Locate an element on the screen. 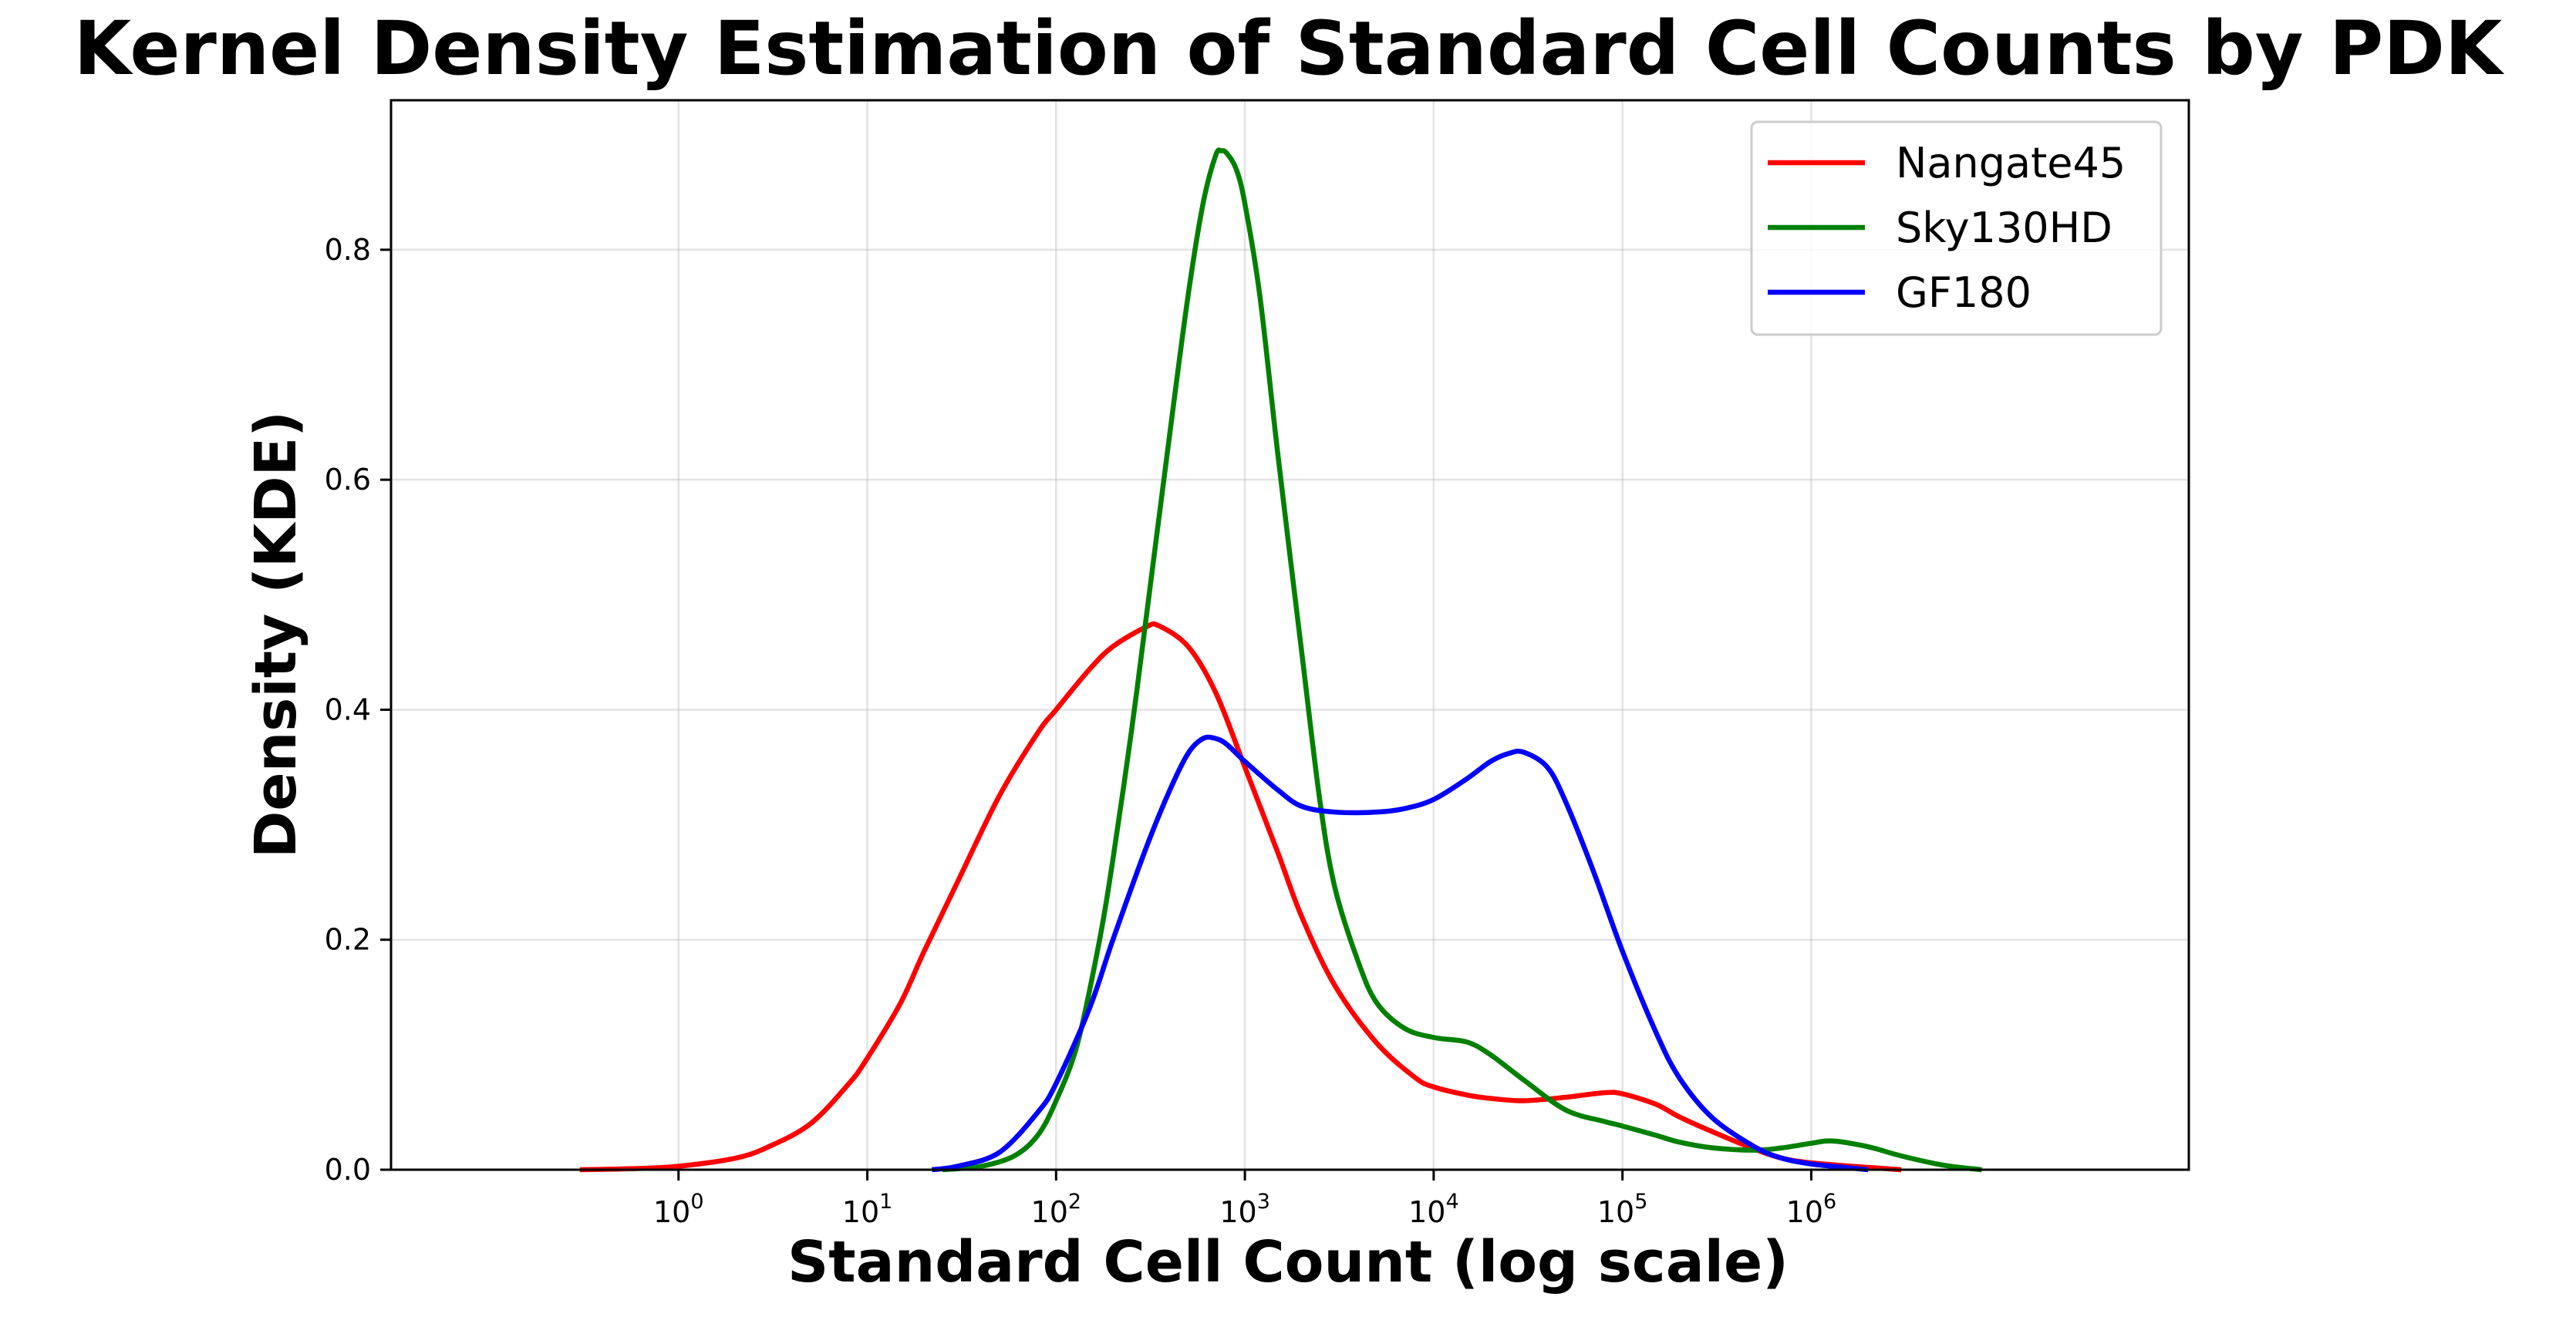 The image size is (2576, 1317). legend: Nangate45 Sky130HD GF180 is located at coordinates (1956, 228).